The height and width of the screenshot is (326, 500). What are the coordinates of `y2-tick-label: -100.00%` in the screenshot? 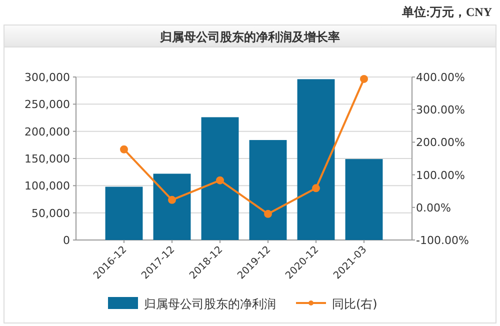 It's located at (442, 240).